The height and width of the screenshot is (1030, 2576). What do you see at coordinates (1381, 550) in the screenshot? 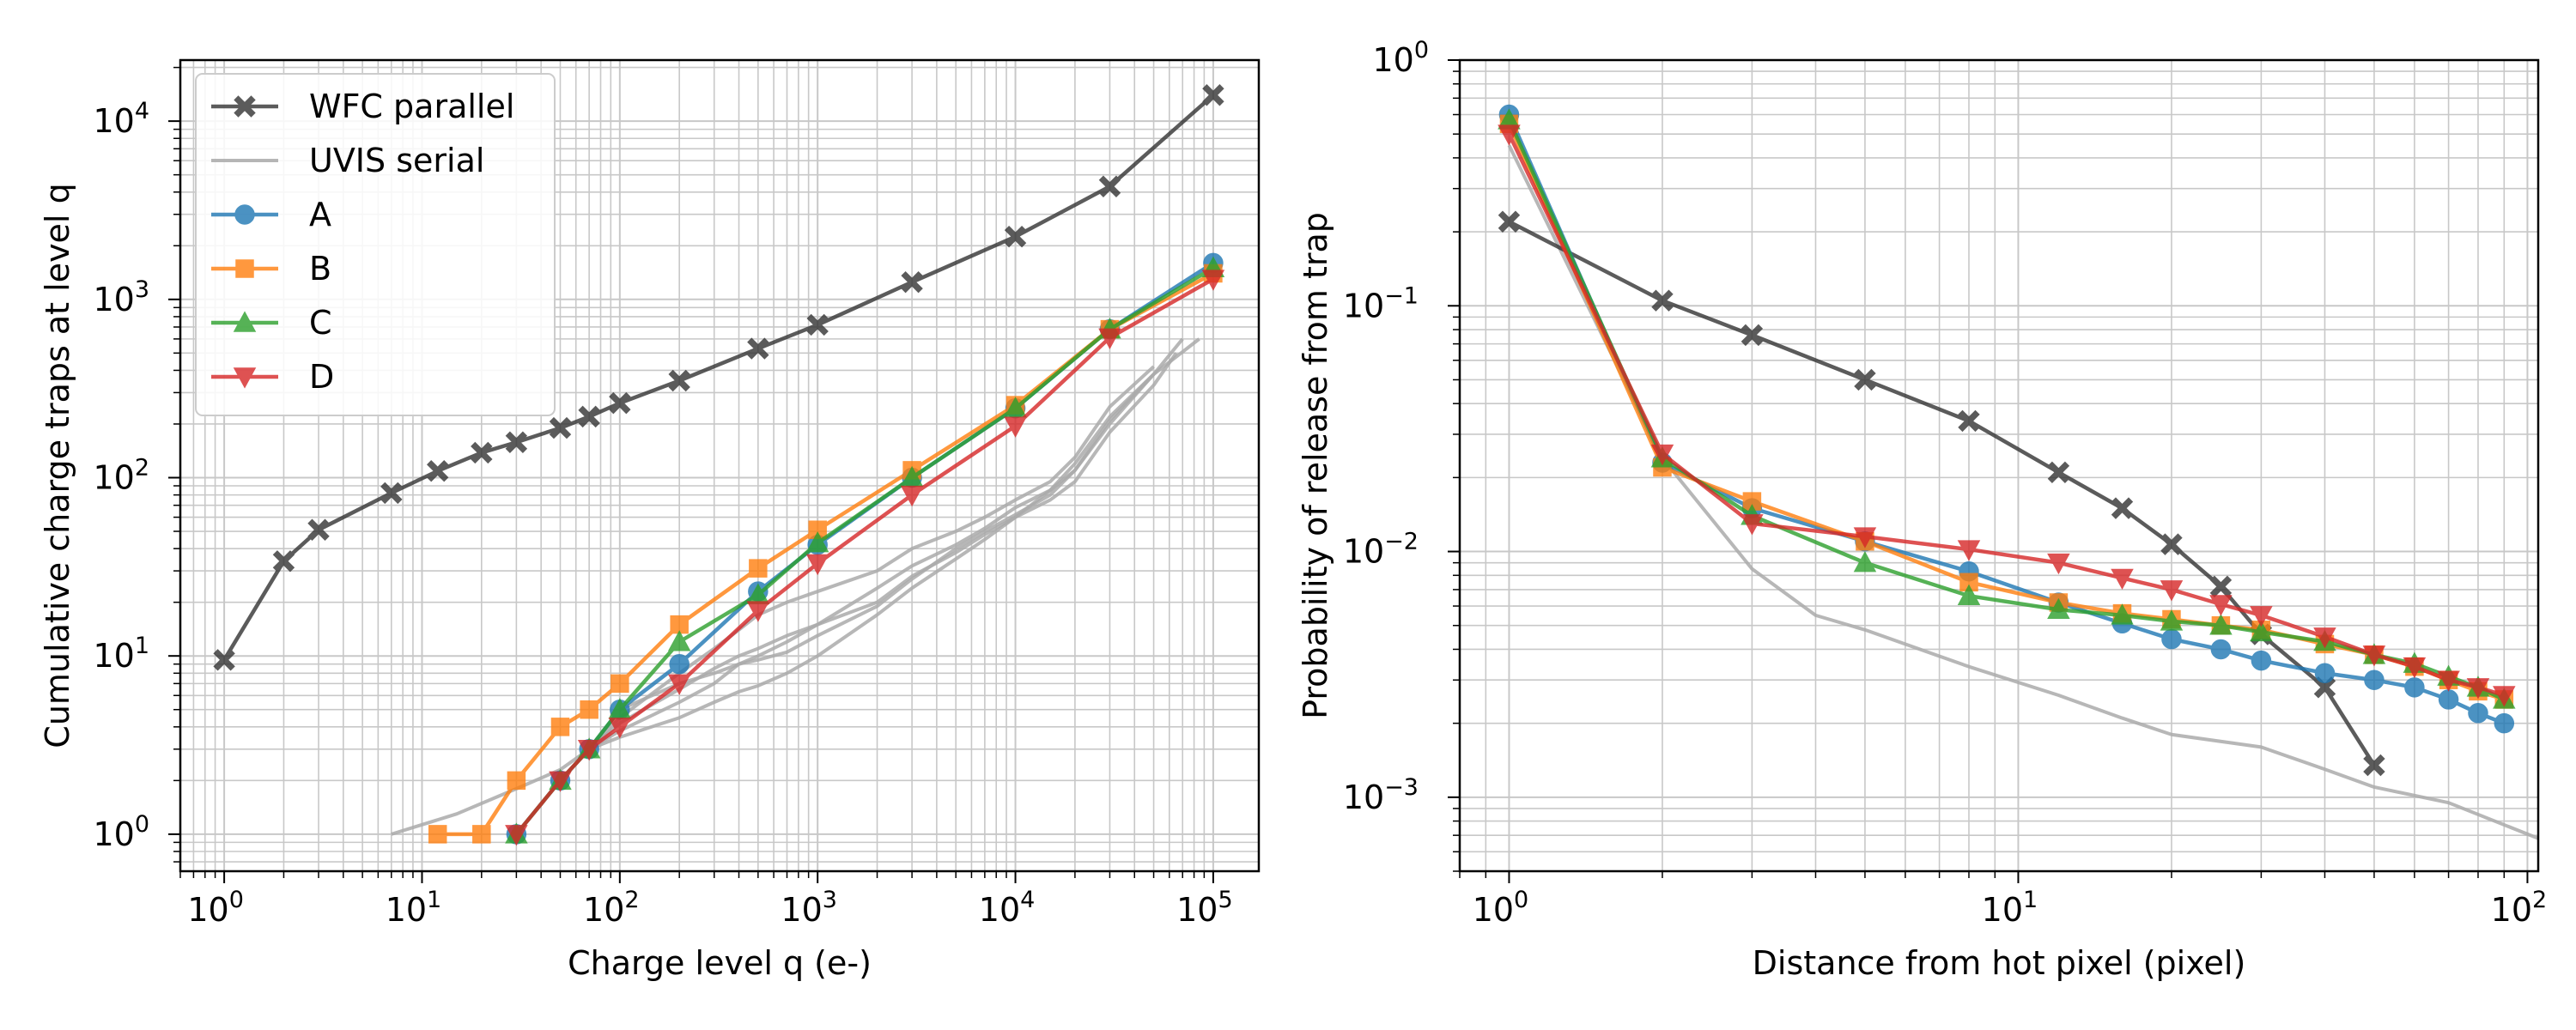
I see `y-tick-label: 10⁻²` at bounding box center [1381, 550].